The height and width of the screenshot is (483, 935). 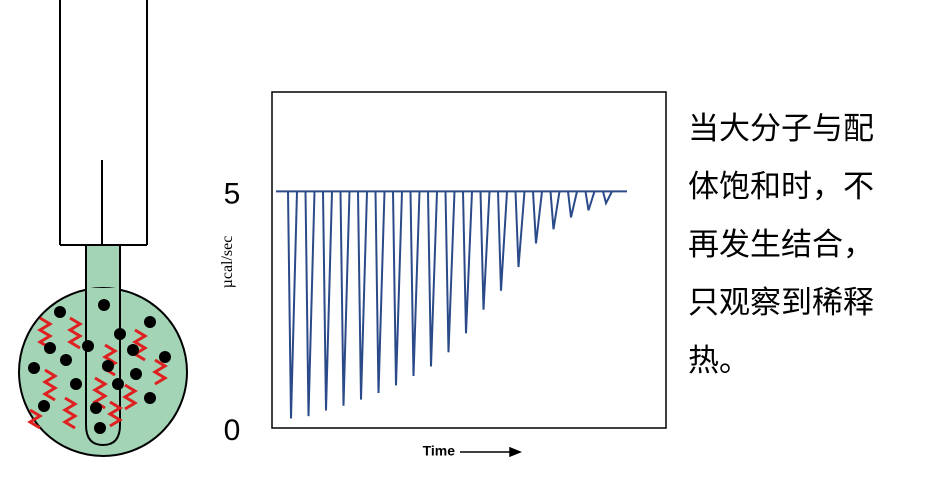 What do you see at coordinates (232, 430) in the screenshot?
I see `y-tick-label: 0` at bounding box center [232, 430].